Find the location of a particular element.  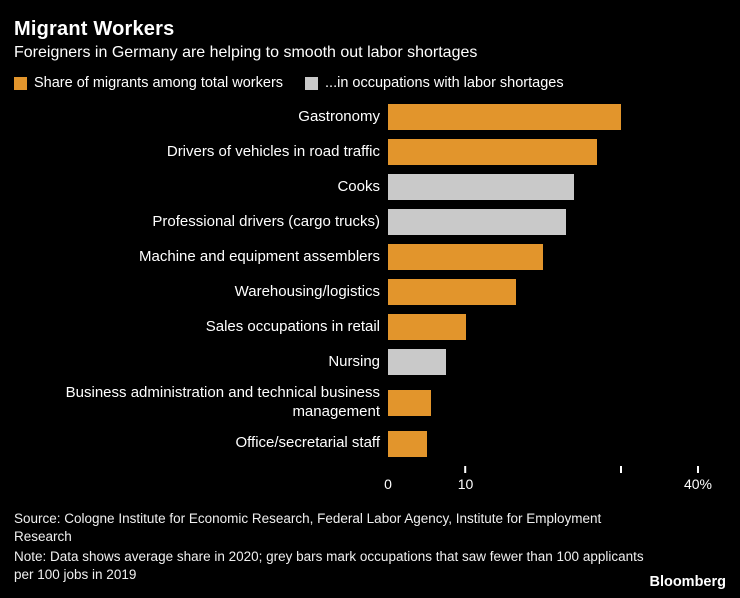

bar-row: Machine and equipment assemblers is located at coordinates (370, 257).